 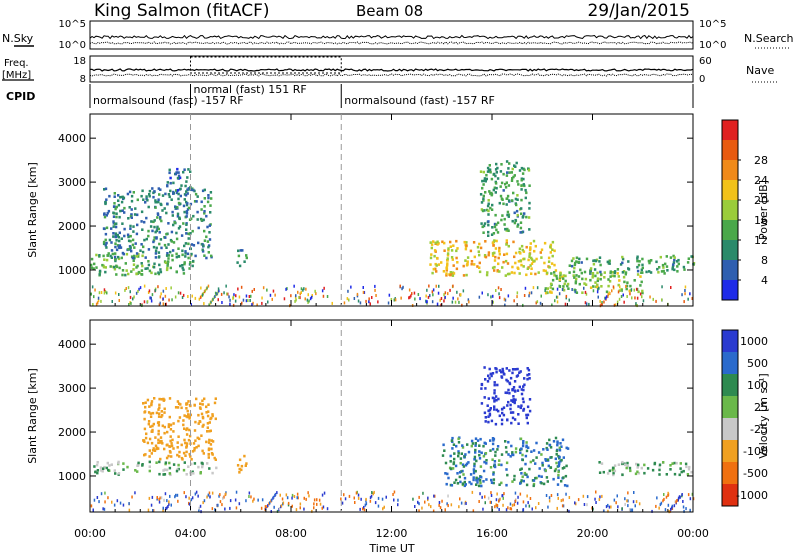 What do you see at coordinates (391, 66) in the screenshot?
I see `freq-trace` at bounding box center [391, 66].